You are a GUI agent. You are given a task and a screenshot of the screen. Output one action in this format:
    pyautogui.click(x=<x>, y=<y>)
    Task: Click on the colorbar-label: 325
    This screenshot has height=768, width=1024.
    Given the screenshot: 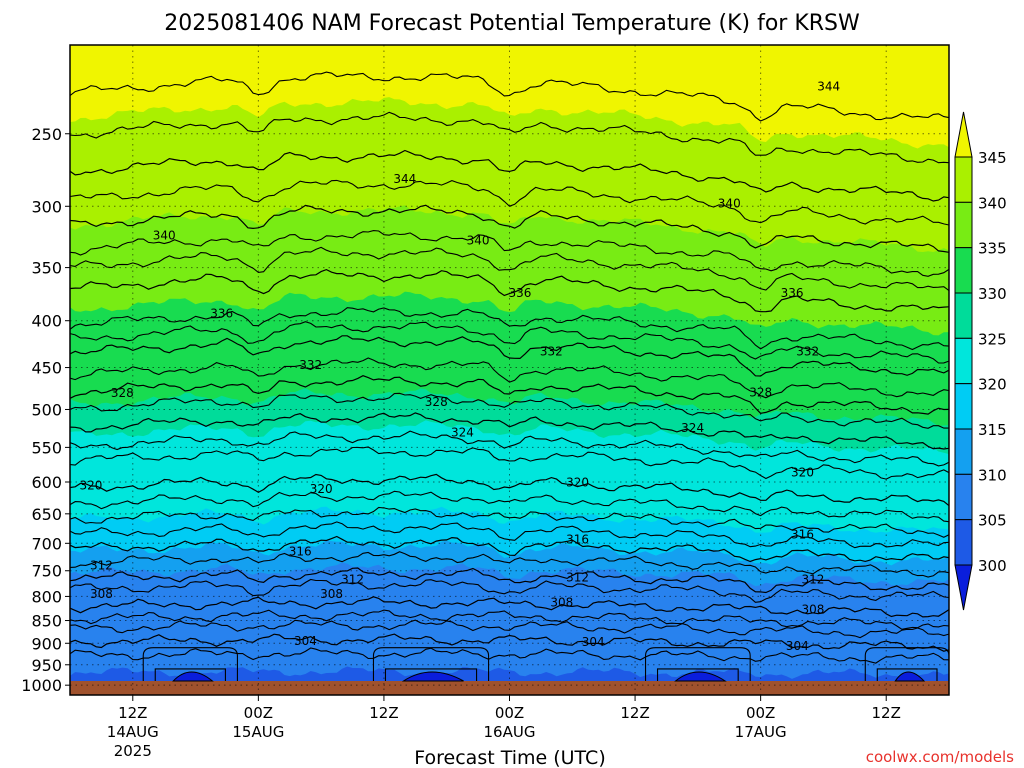 What is the action you would take?
    pyautogui.click(x=992, y=339)
    